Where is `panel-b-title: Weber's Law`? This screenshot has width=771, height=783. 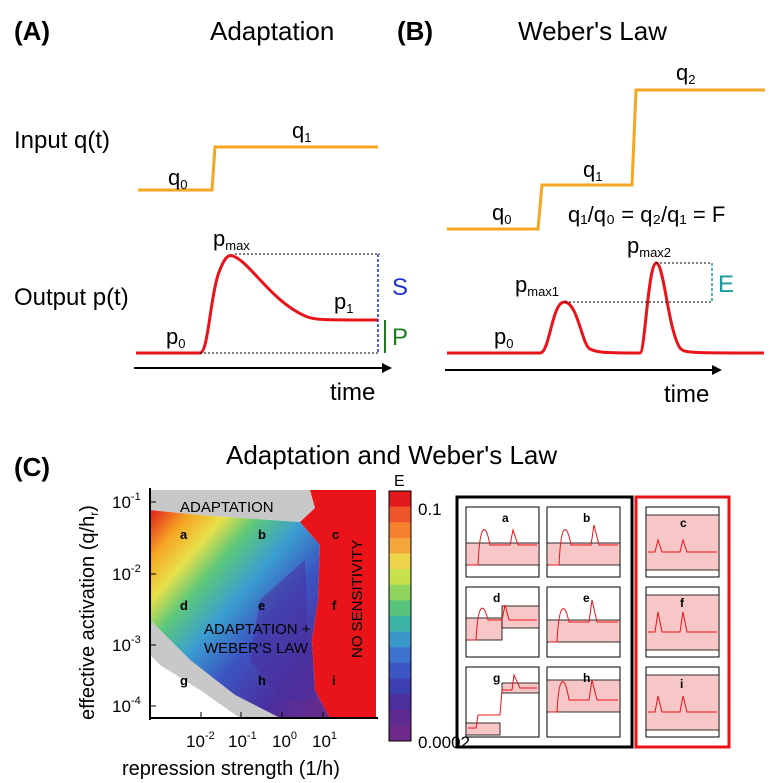
panel-b-title: Weber's Law is located at coordinates (592, 31).